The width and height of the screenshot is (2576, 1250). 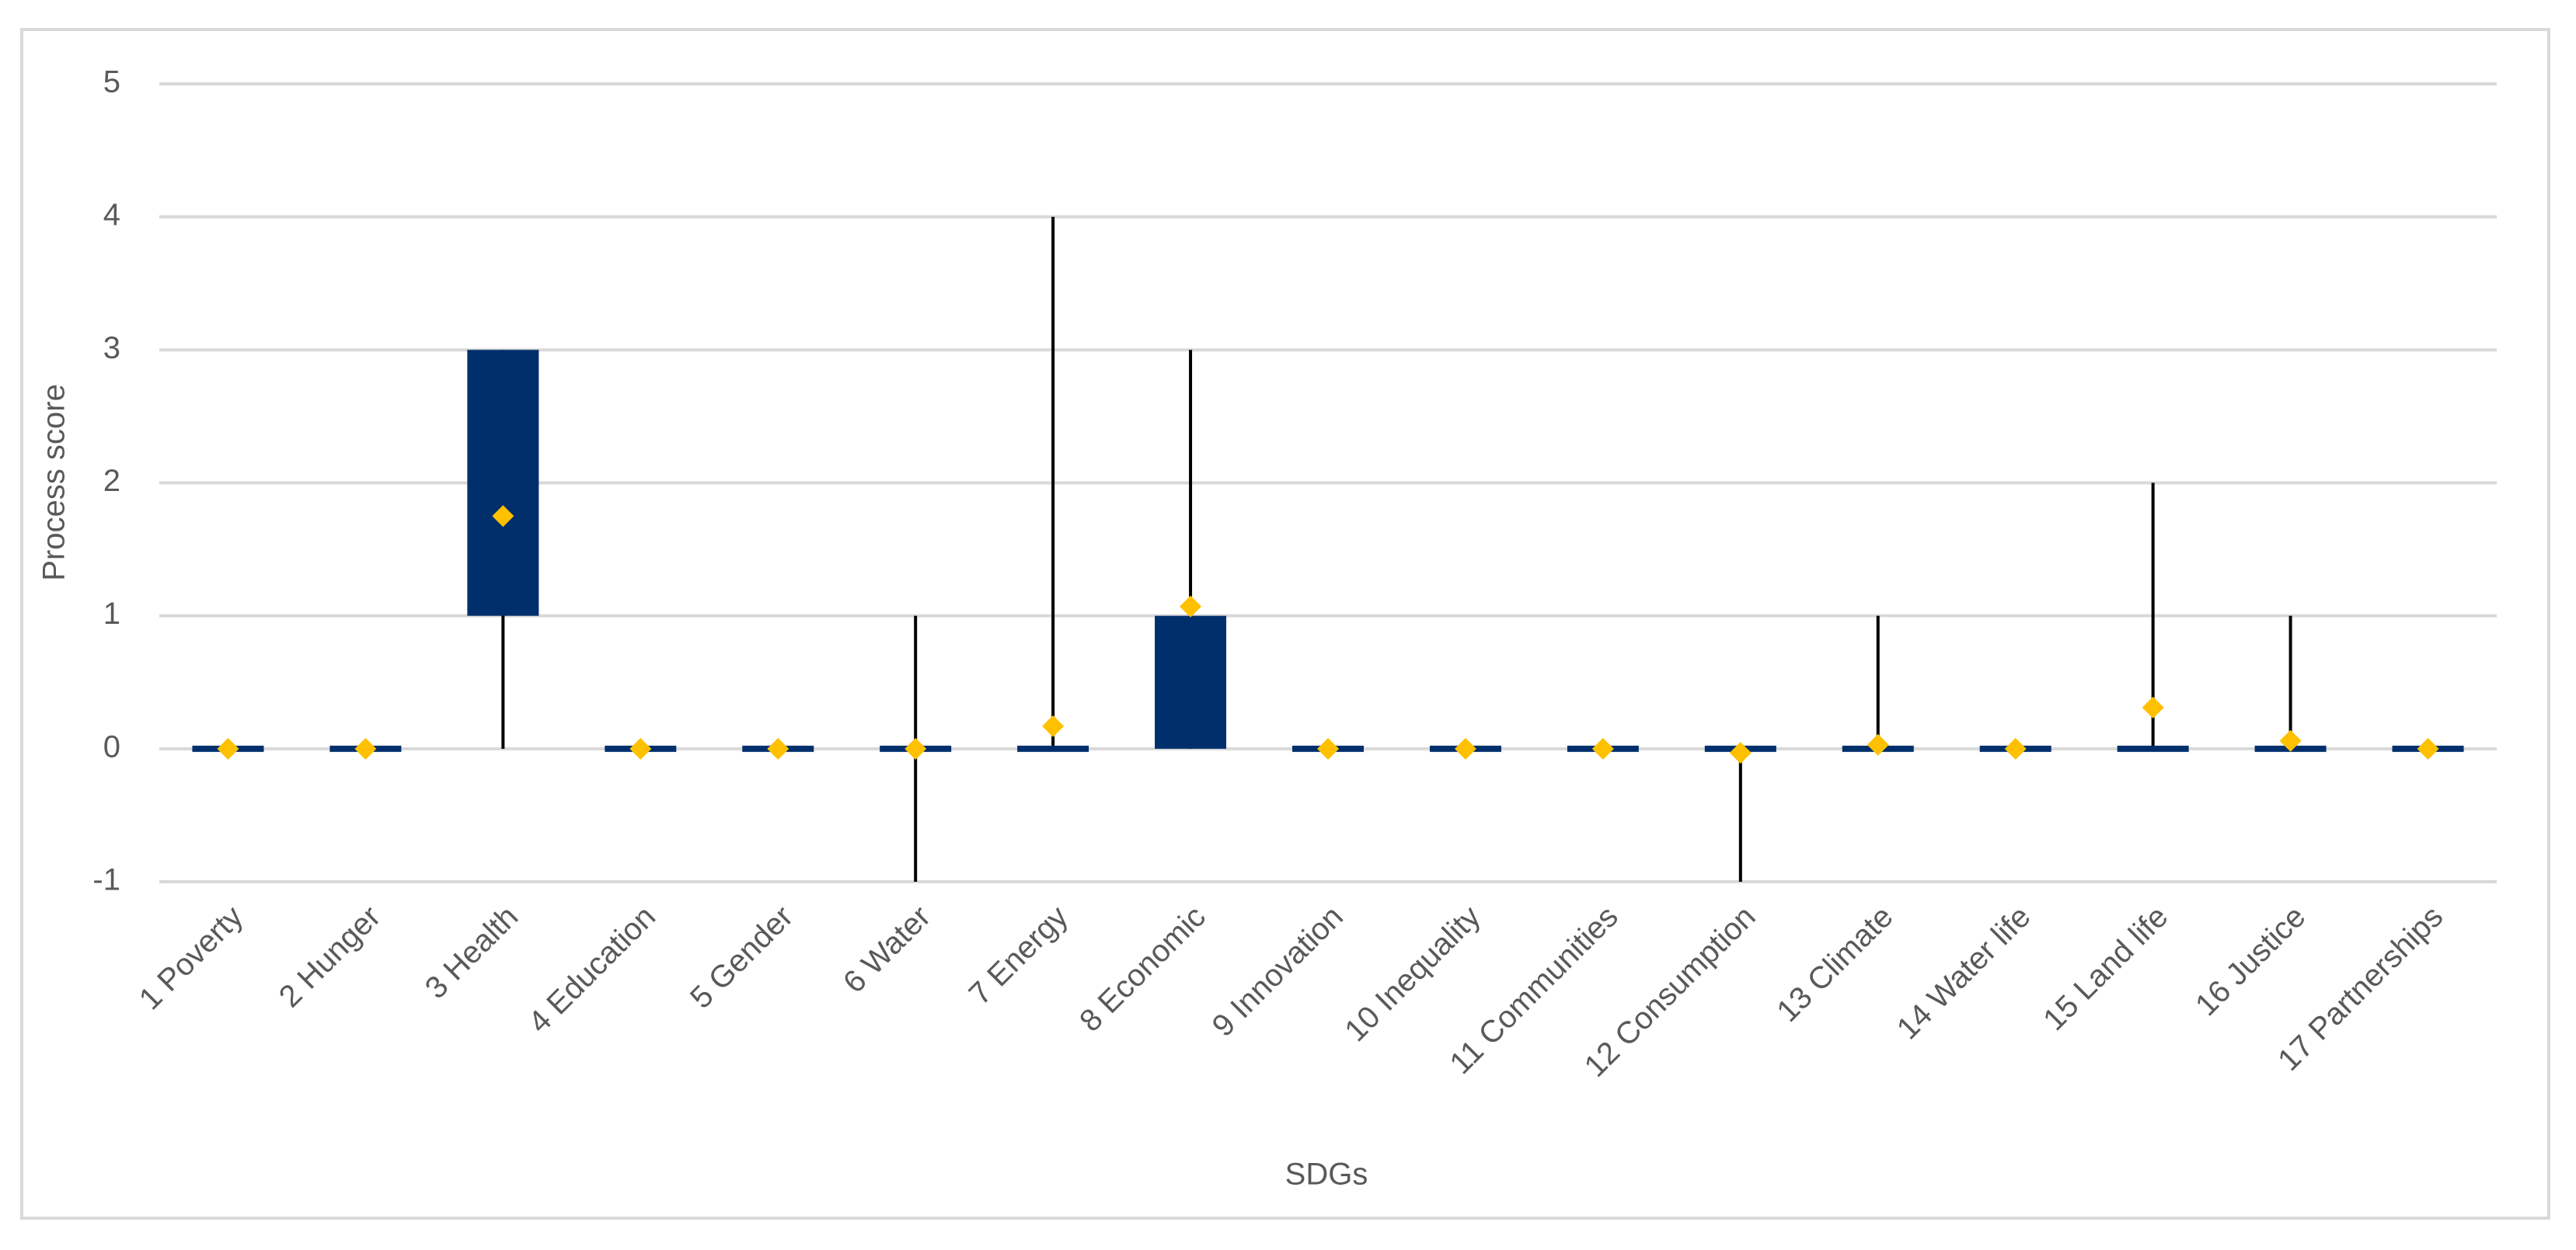 I want to click on y-tick-label: 1, so click(x=112, y=614).